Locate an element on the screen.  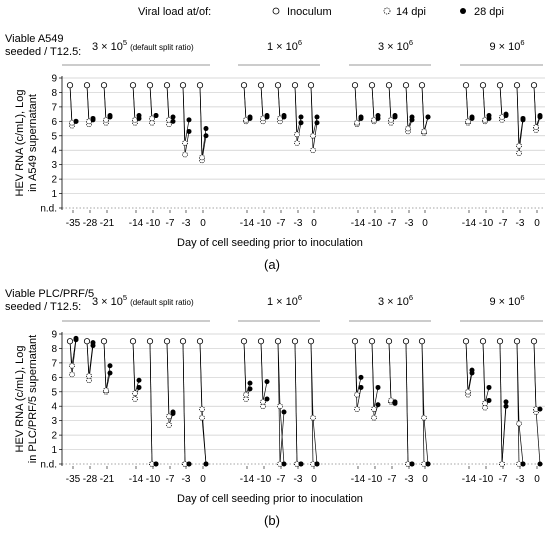
legend: Viral load at/of: Inoculum 14 dpi 28 dpi is located at coordinates (321, 12).